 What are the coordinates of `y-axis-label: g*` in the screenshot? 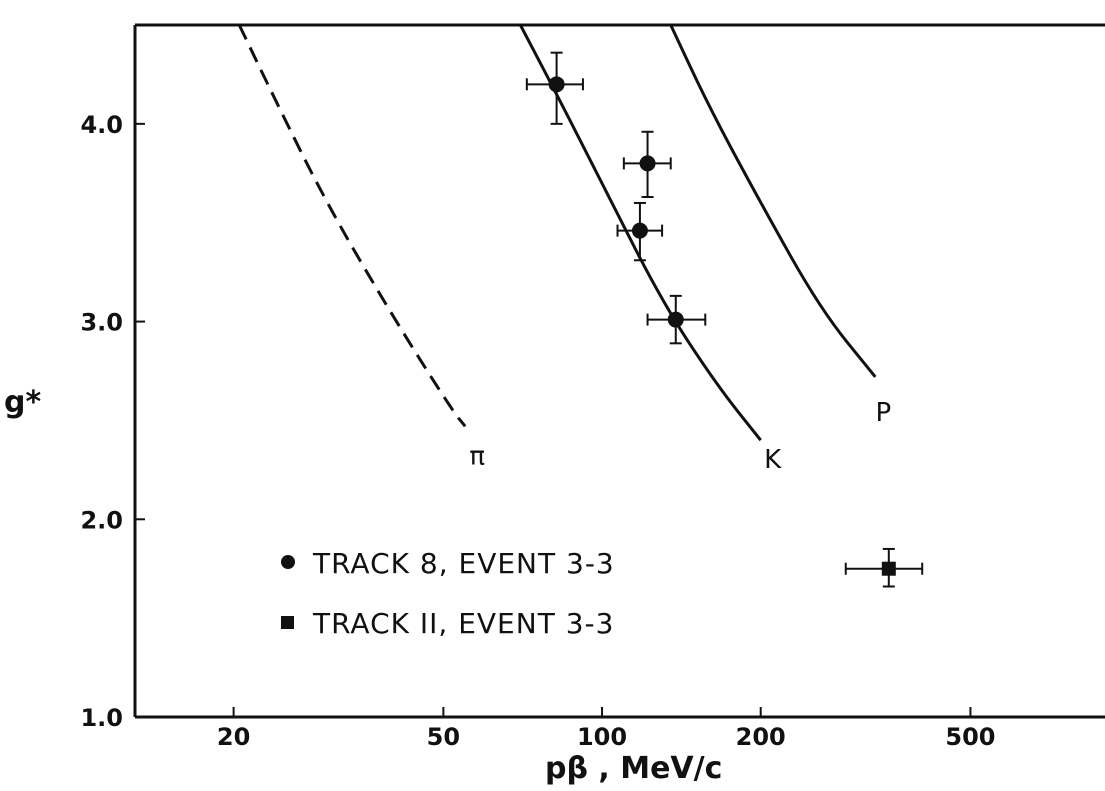 It's located at (22, 402).